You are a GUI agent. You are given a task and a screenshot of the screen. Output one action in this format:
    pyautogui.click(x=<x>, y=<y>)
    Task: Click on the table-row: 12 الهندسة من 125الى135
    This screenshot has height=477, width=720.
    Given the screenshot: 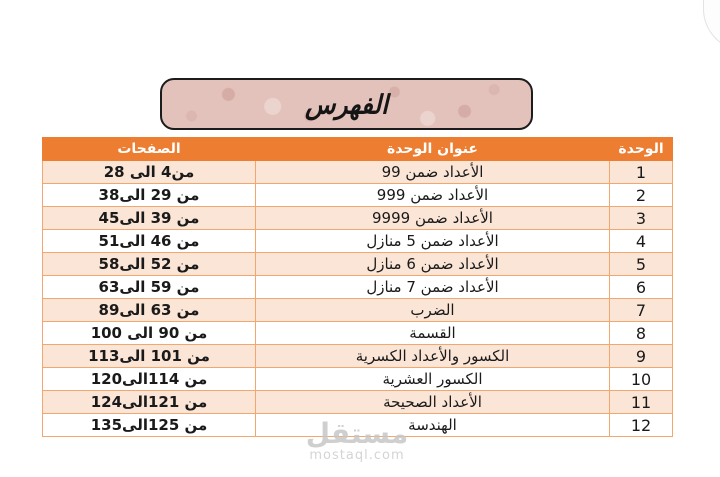 What is the action you would take?
    pyautogui.click(x=357, y=425)
    